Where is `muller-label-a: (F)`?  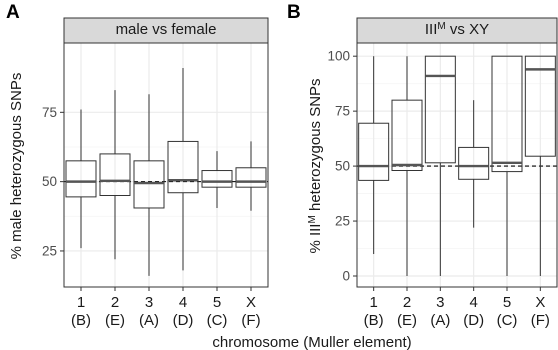 muller-label-a: (F) is located at coordinates (250, 320).